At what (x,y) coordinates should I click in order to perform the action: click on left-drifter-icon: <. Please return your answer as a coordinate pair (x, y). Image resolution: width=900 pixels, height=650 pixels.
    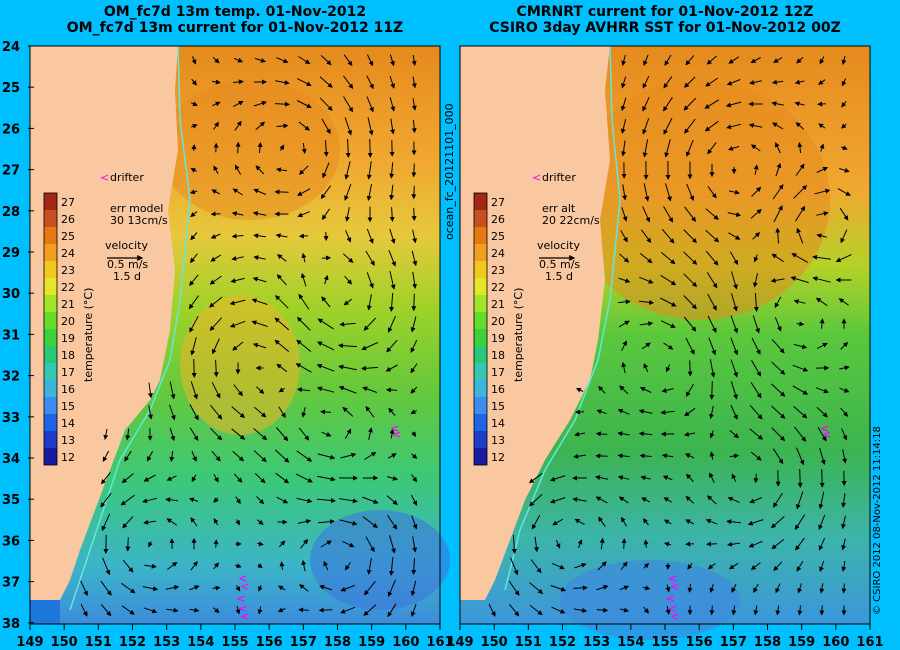
    Looking at the image, I should click on (104, 177).